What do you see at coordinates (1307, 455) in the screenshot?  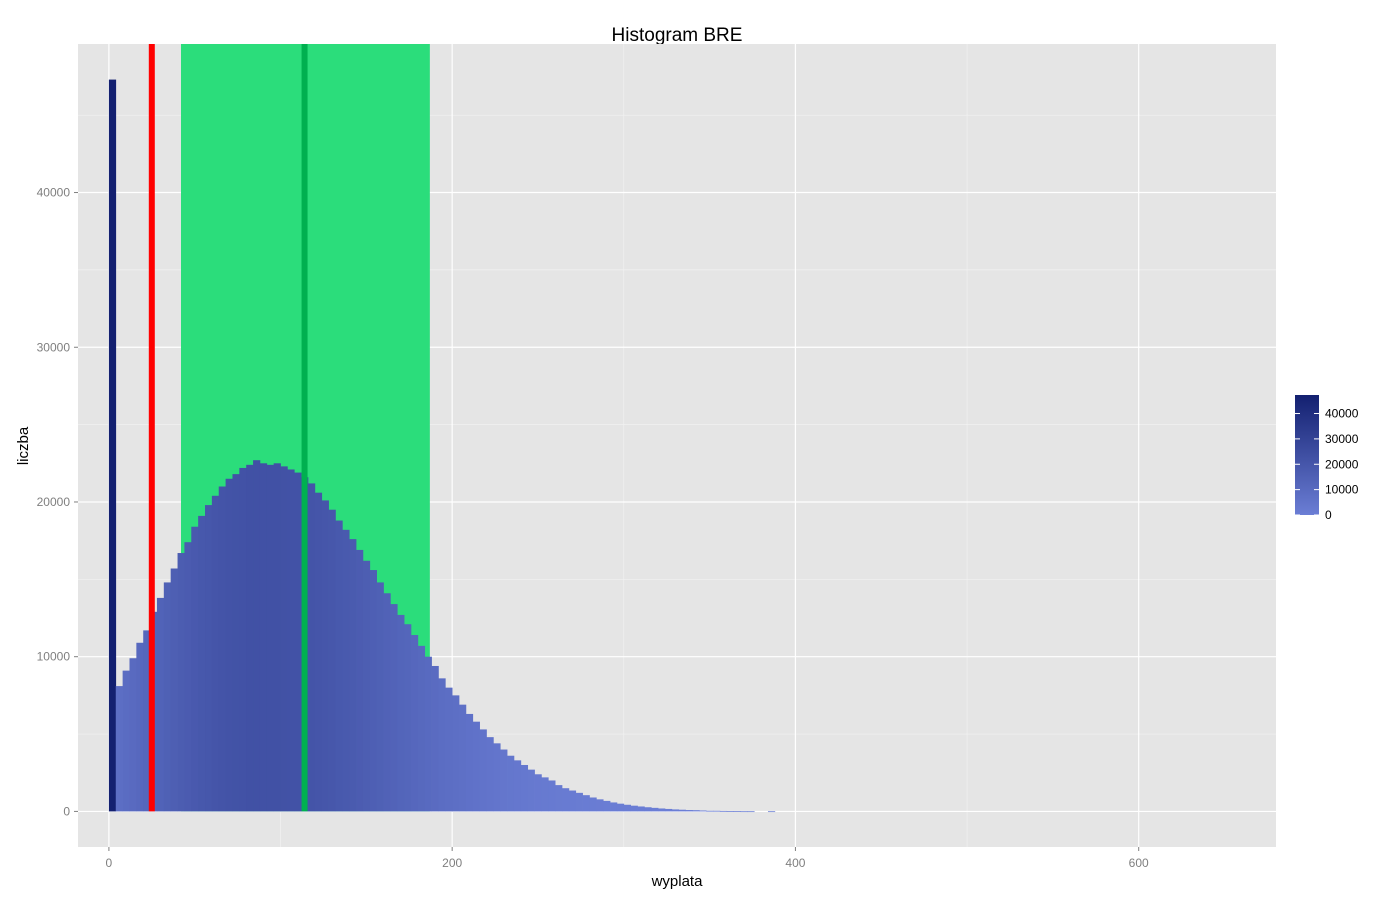 I see `legend-colorbar` at bounding box center [1307, 455].